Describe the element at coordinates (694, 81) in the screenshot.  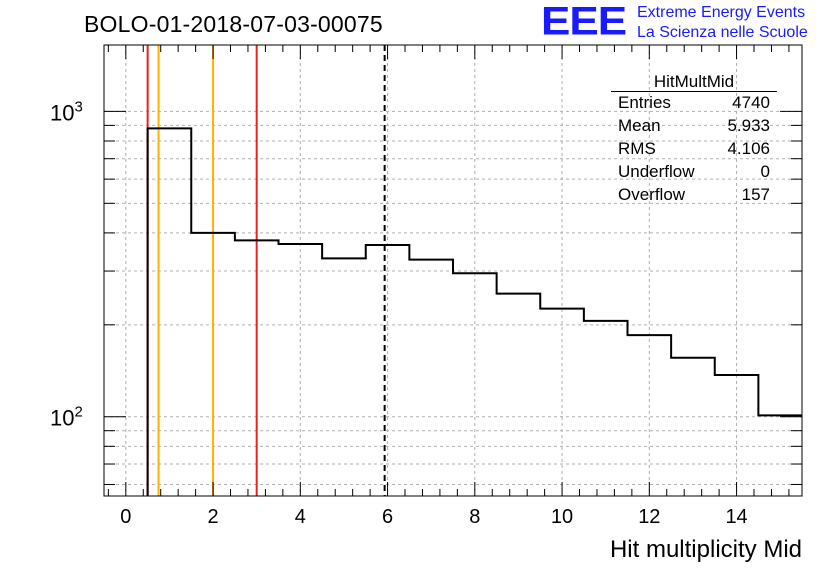
I see `stats-title: HitMultMid` at that location.